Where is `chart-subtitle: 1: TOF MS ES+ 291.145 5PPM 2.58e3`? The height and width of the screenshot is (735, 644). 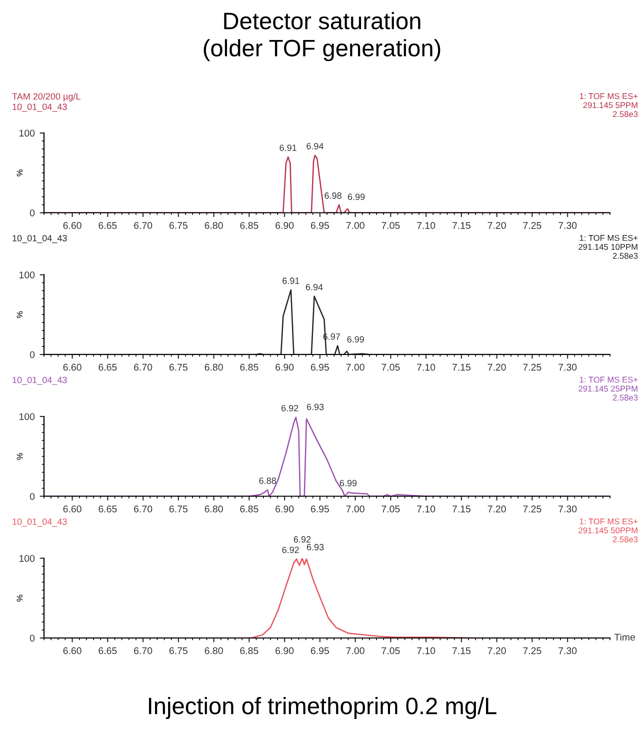
chart-subtitle: 1: TOF MS ES+ 291.145 5PPM 2.58e3 is located at coordinates (609, 105).